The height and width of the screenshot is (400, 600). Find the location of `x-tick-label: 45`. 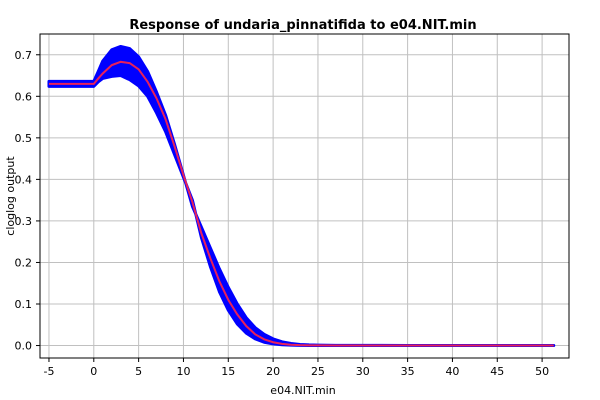

x-tick-label: 45 is located at coordinates (497, 371).